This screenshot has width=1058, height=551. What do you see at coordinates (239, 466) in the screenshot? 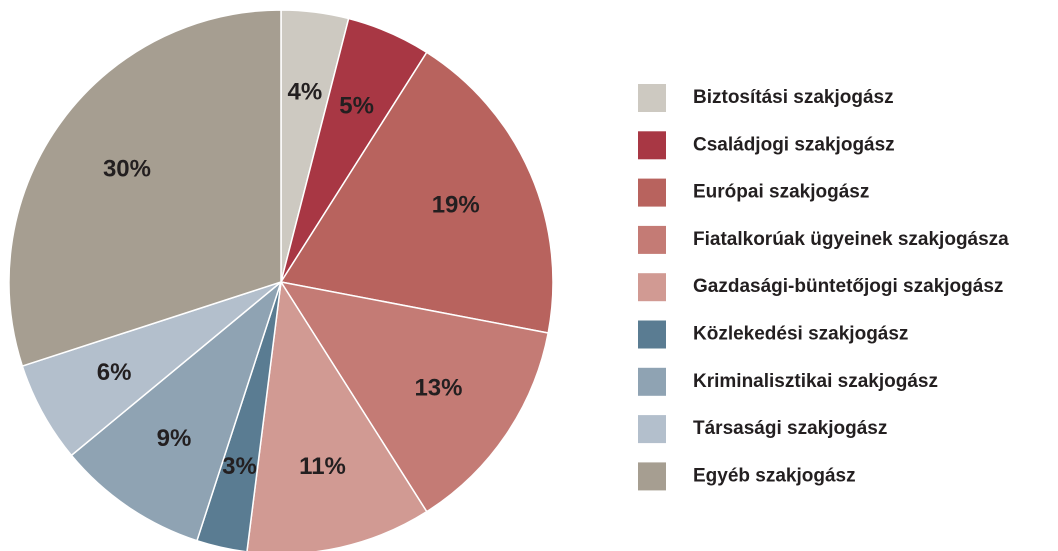
I see `slice-label: 3%` at bounding box center [239, 466].